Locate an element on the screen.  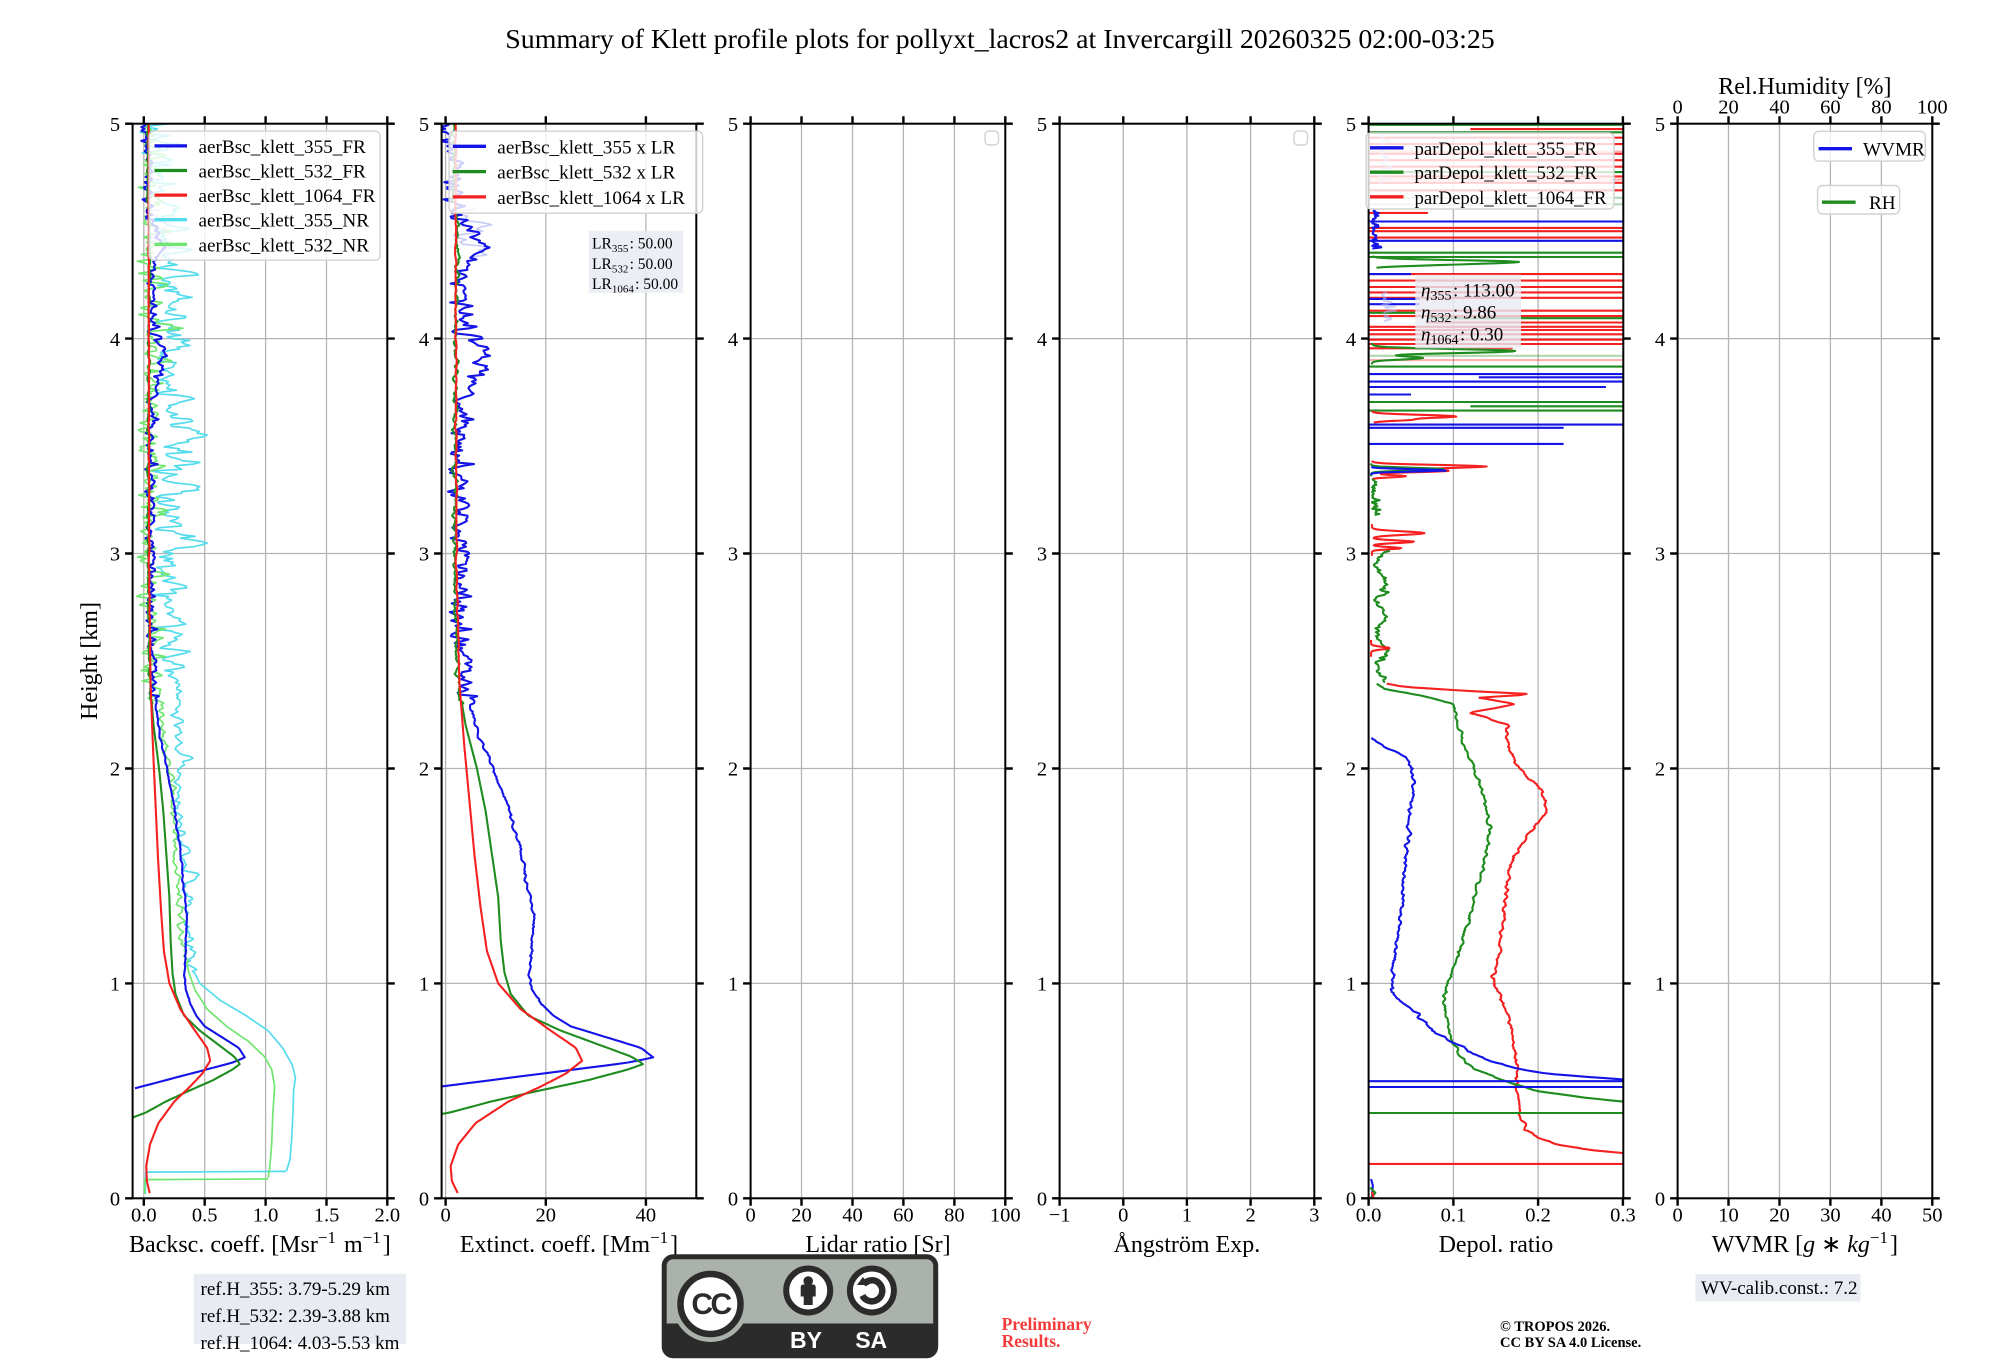
svg-text: aerBsc_klett_1064_FR is located at coordinates (287, 196).